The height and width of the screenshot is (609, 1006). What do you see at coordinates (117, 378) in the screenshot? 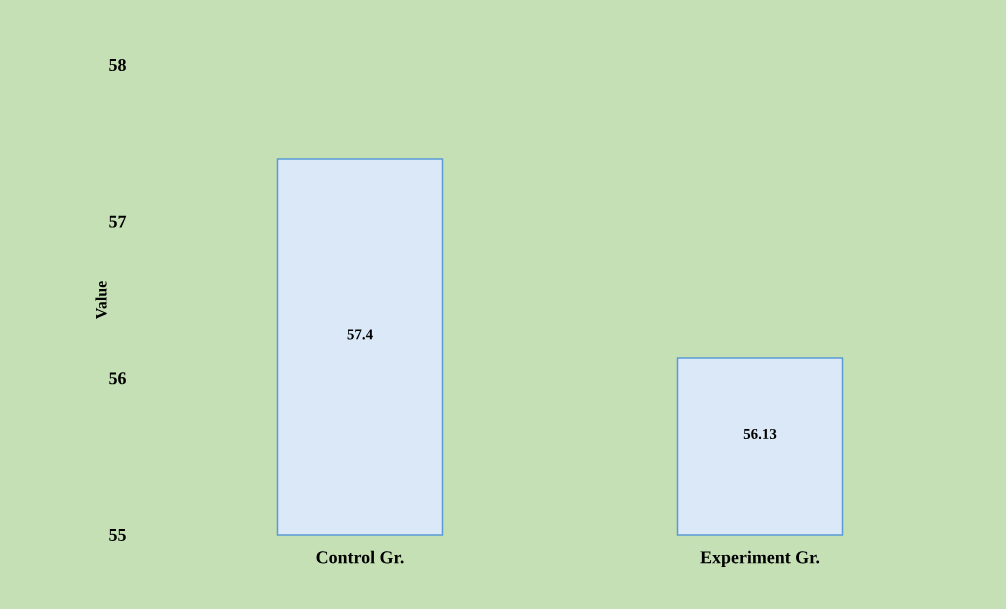
I see `y-tick-label: 56` at bounding box center [117, 378].